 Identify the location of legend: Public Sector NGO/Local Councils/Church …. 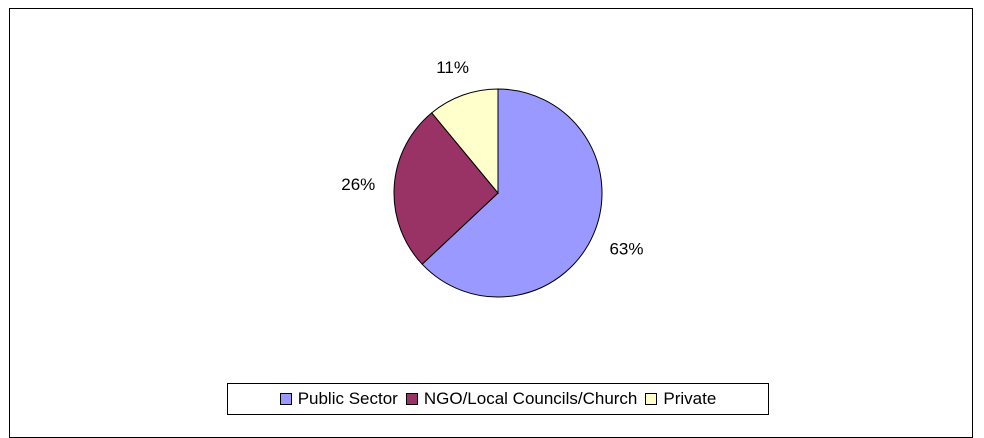
(498, 399).